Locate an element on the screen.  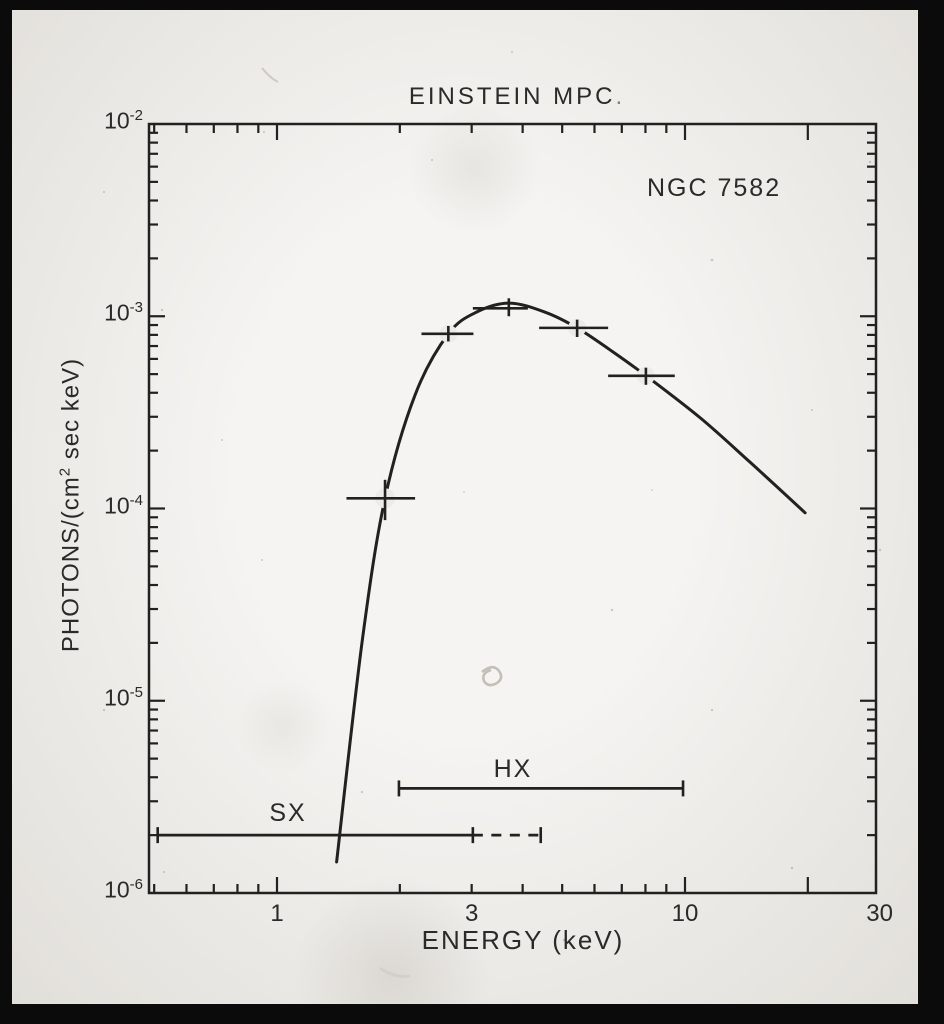
x-tick-label: 10 is located at coordinates (685, 913).